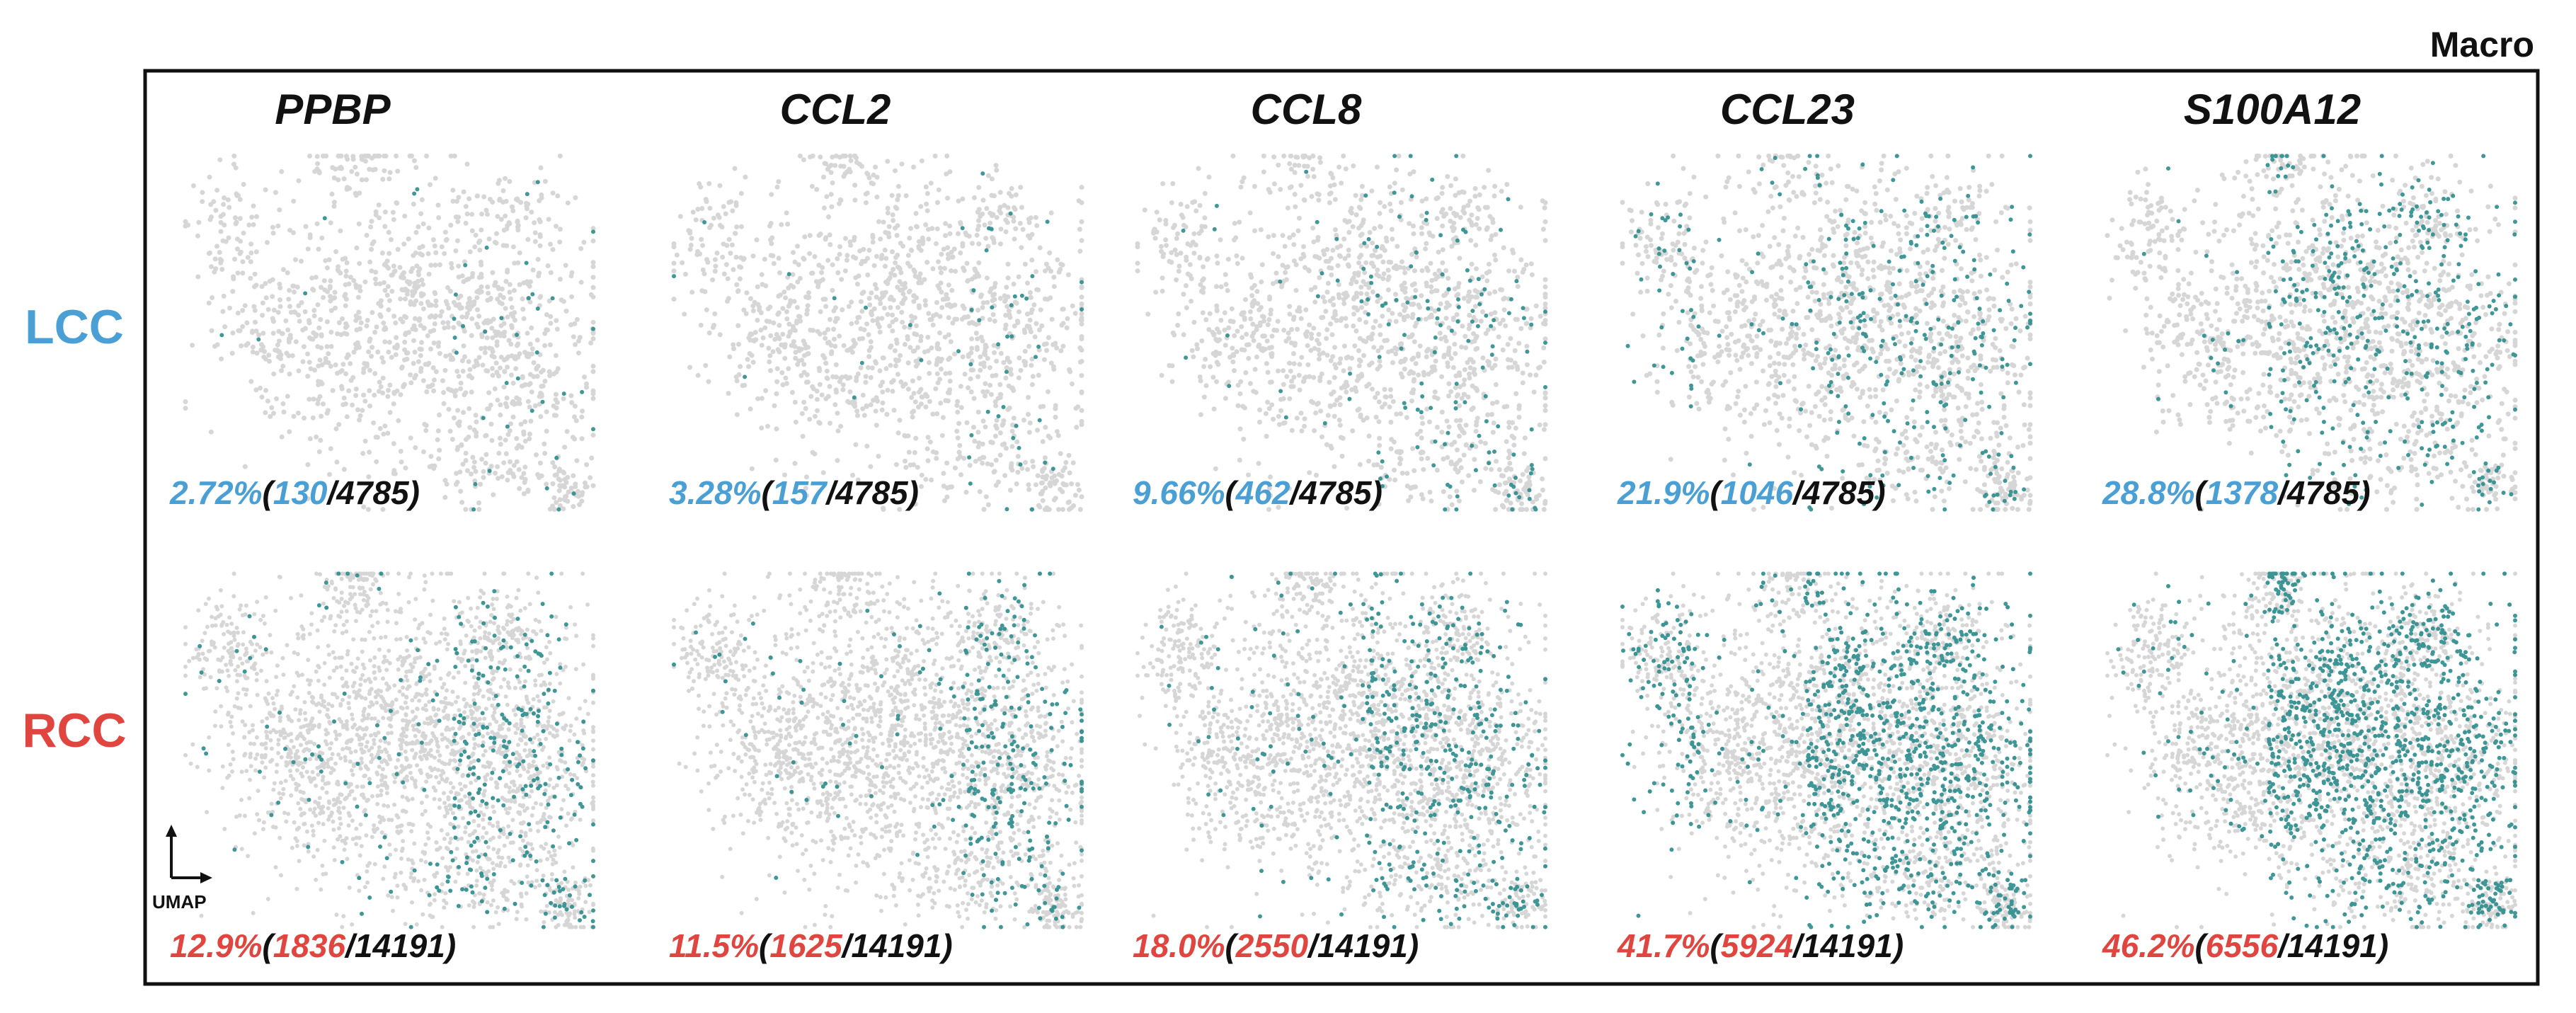 Image resolution: width=2576 pixels, height=1013 pixels. What do you see at coordinates (794, 493) in the screenshot?
I see `stat-label-lcc-ccl2: 3.28%(157/4785)` at bounding box center [794, 493].